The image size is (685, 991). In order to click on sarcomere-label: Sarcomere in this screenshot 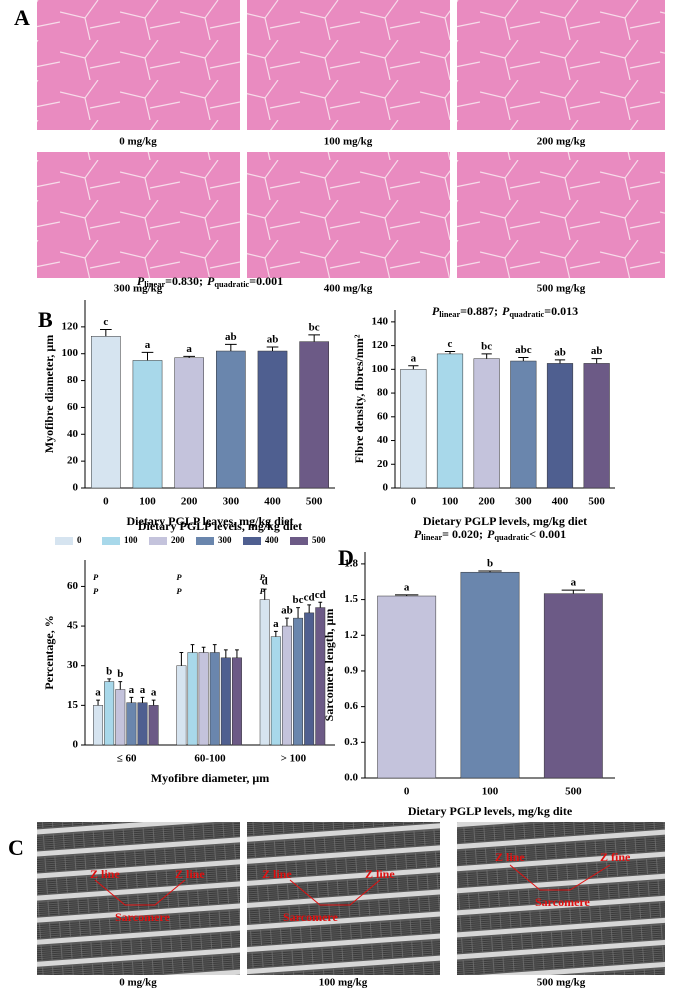, I will do `click(143, 917)`.